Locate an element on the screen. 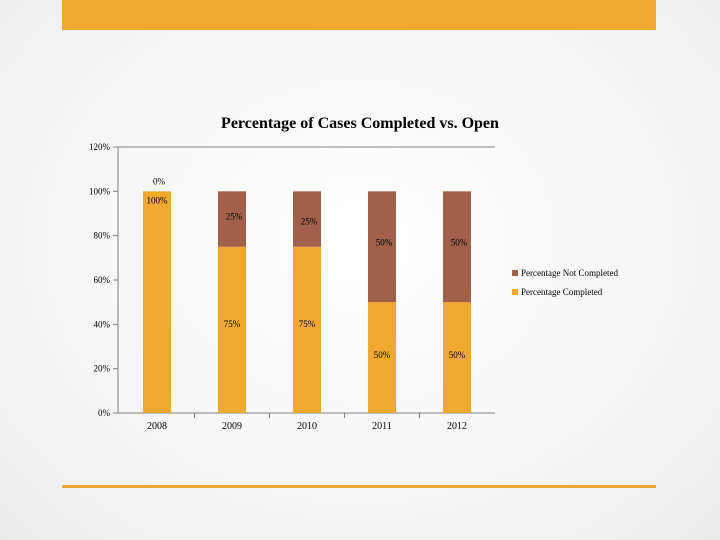 The width and height of the screenshot is (720, 540). top-accent-bar is located at coordinates (359, 15).